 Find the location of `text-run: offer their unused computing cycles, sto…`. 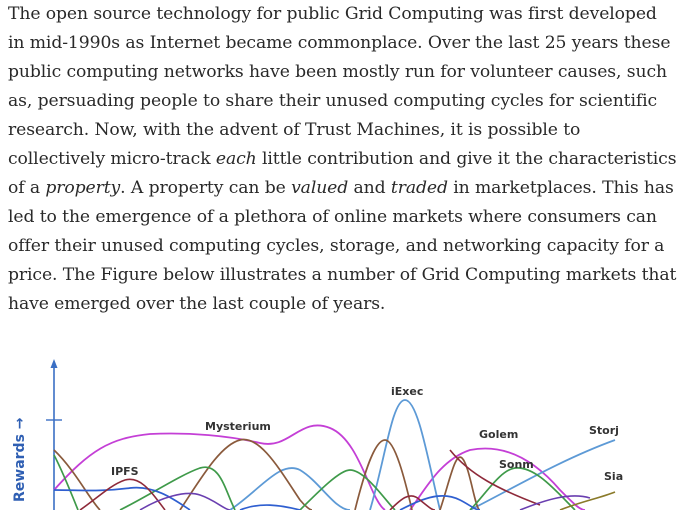

text-run: offer their unused computing cycles, sto… is located at coordinates (336, 246).